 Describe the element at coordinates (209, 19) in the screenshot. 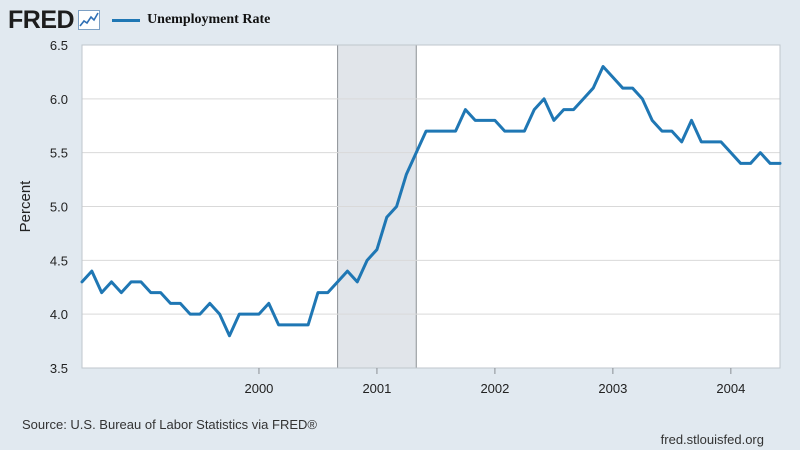

I see `legend-label: Unemployment Rate` at that location.